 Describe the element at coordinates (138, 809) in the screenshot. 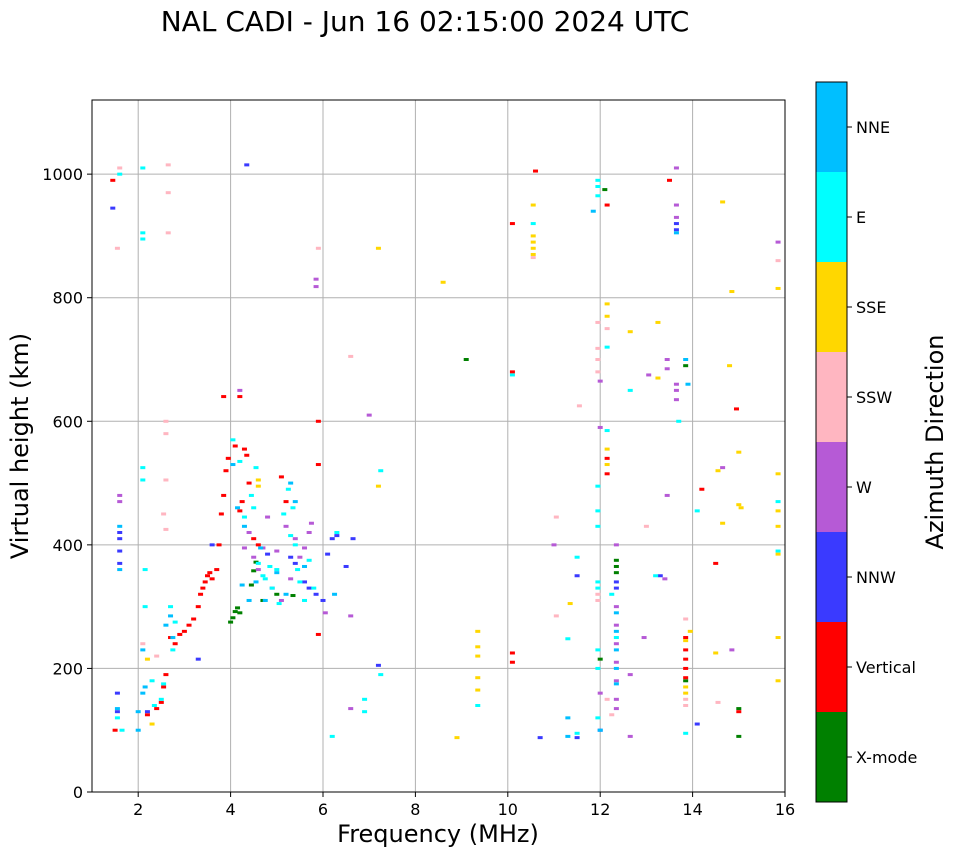

I see `x-tick-label: 2` at that location.